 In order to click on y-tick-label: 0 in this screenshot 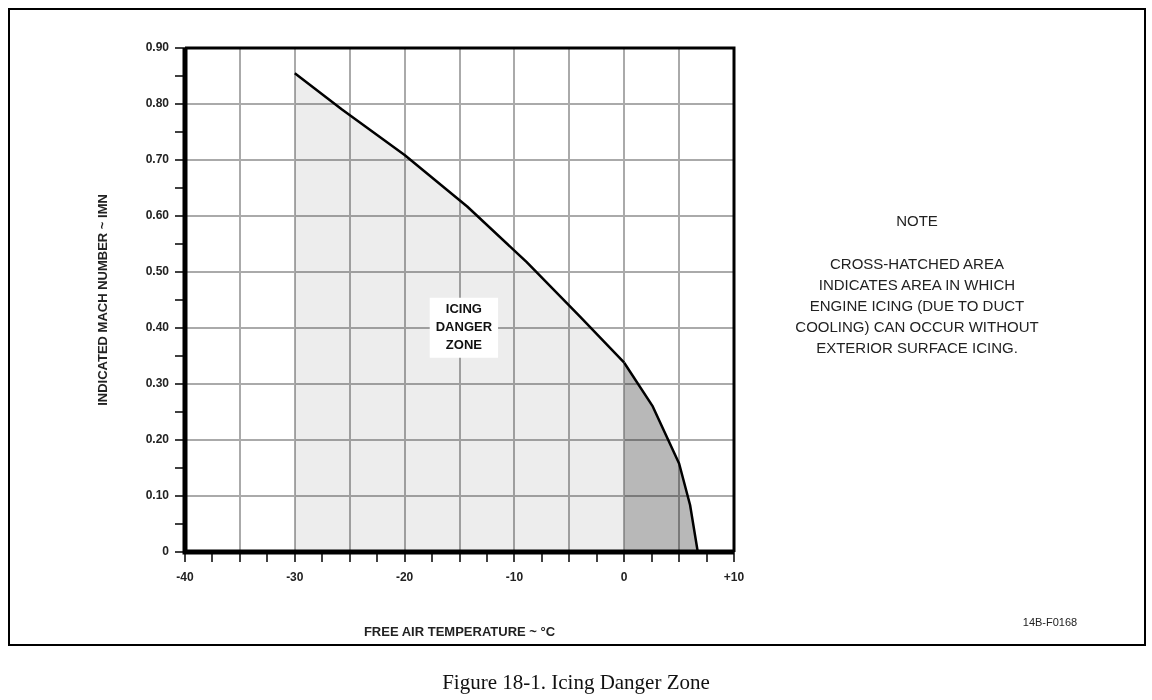, I will do `click(166, 551)`.